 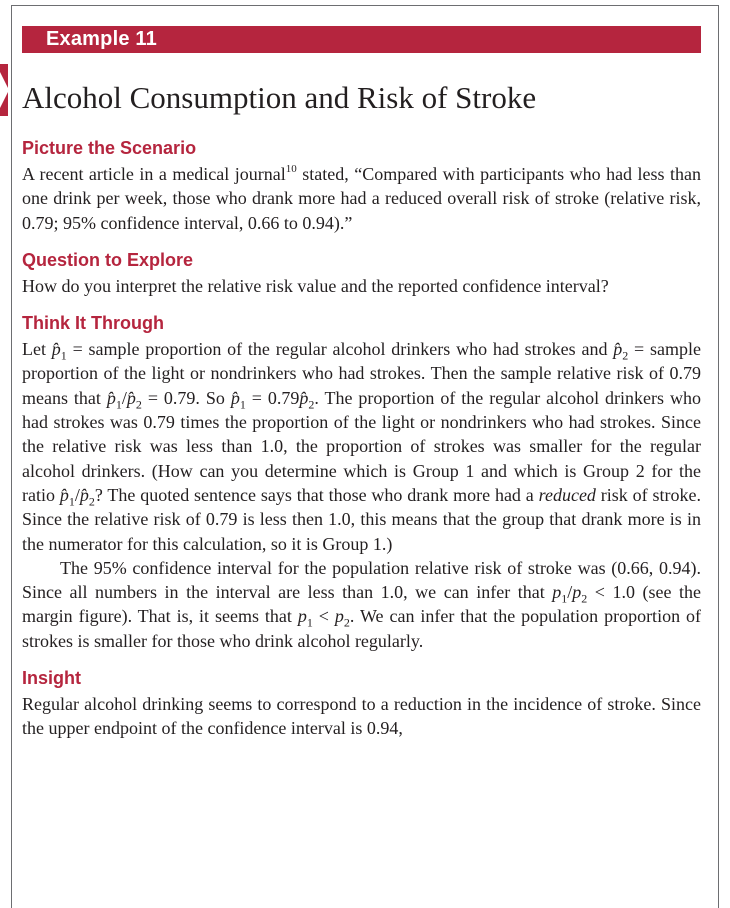 What do you see at coordinates (93, 323) in the screenshot?
I see `section-heading-think: Think It Through` at bounding box center [93, 323].